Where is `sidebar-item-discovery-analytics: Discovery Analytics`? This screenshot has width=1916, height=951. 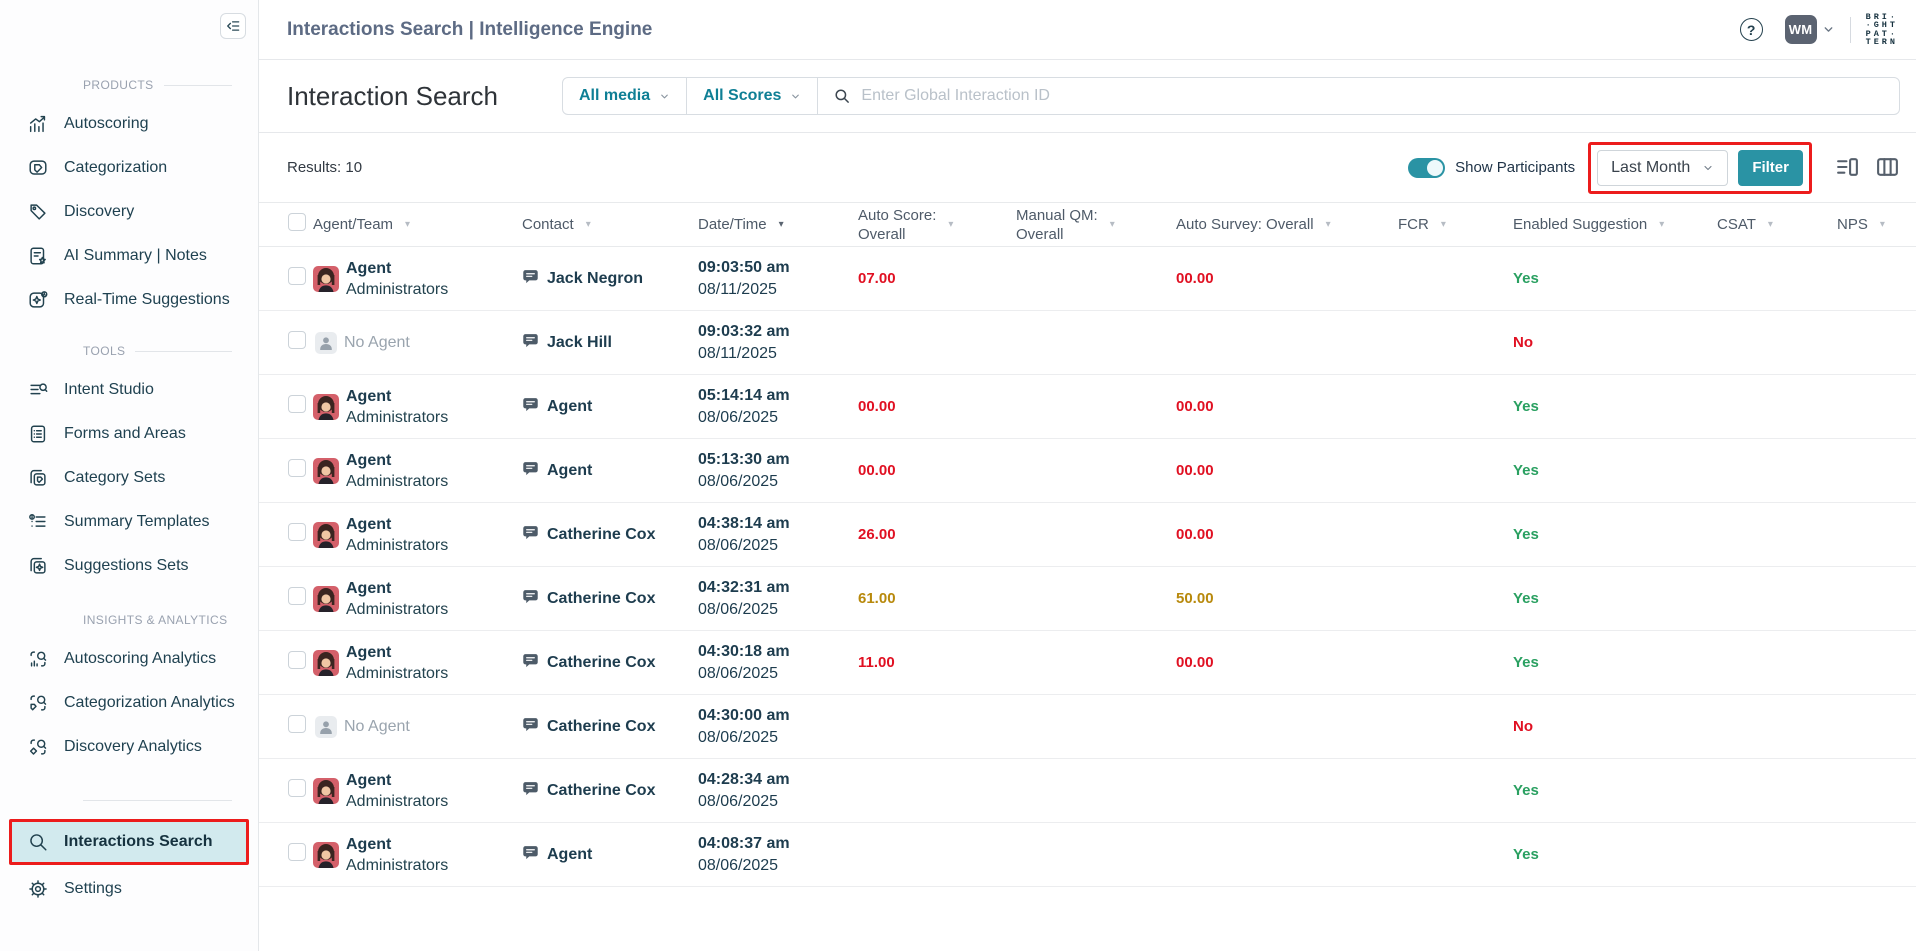 sidebar-item-discovery-analytics: Discovery Analytics is located at coordinates (129, 747).